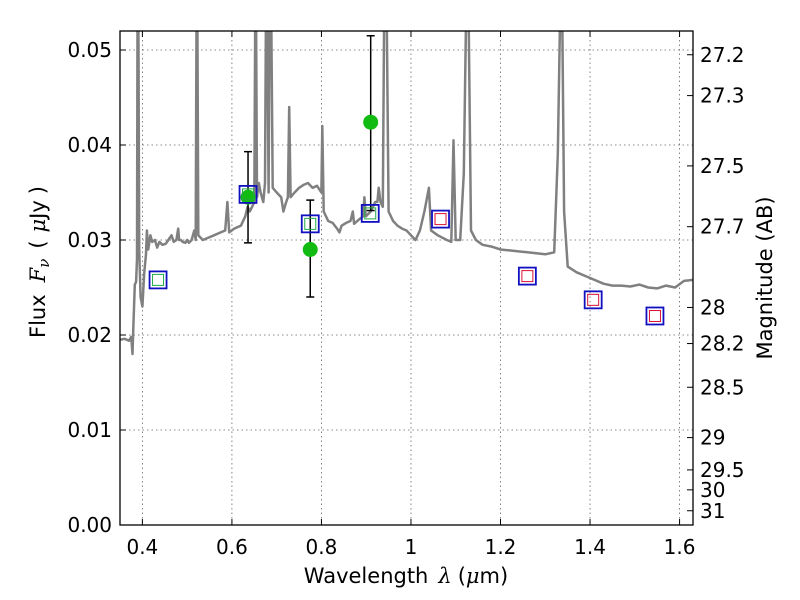  What do you see at coordinates (89, 145) in the screenshot?
I see `y-tick-label: 0.04` at bounding box center [89, 145].